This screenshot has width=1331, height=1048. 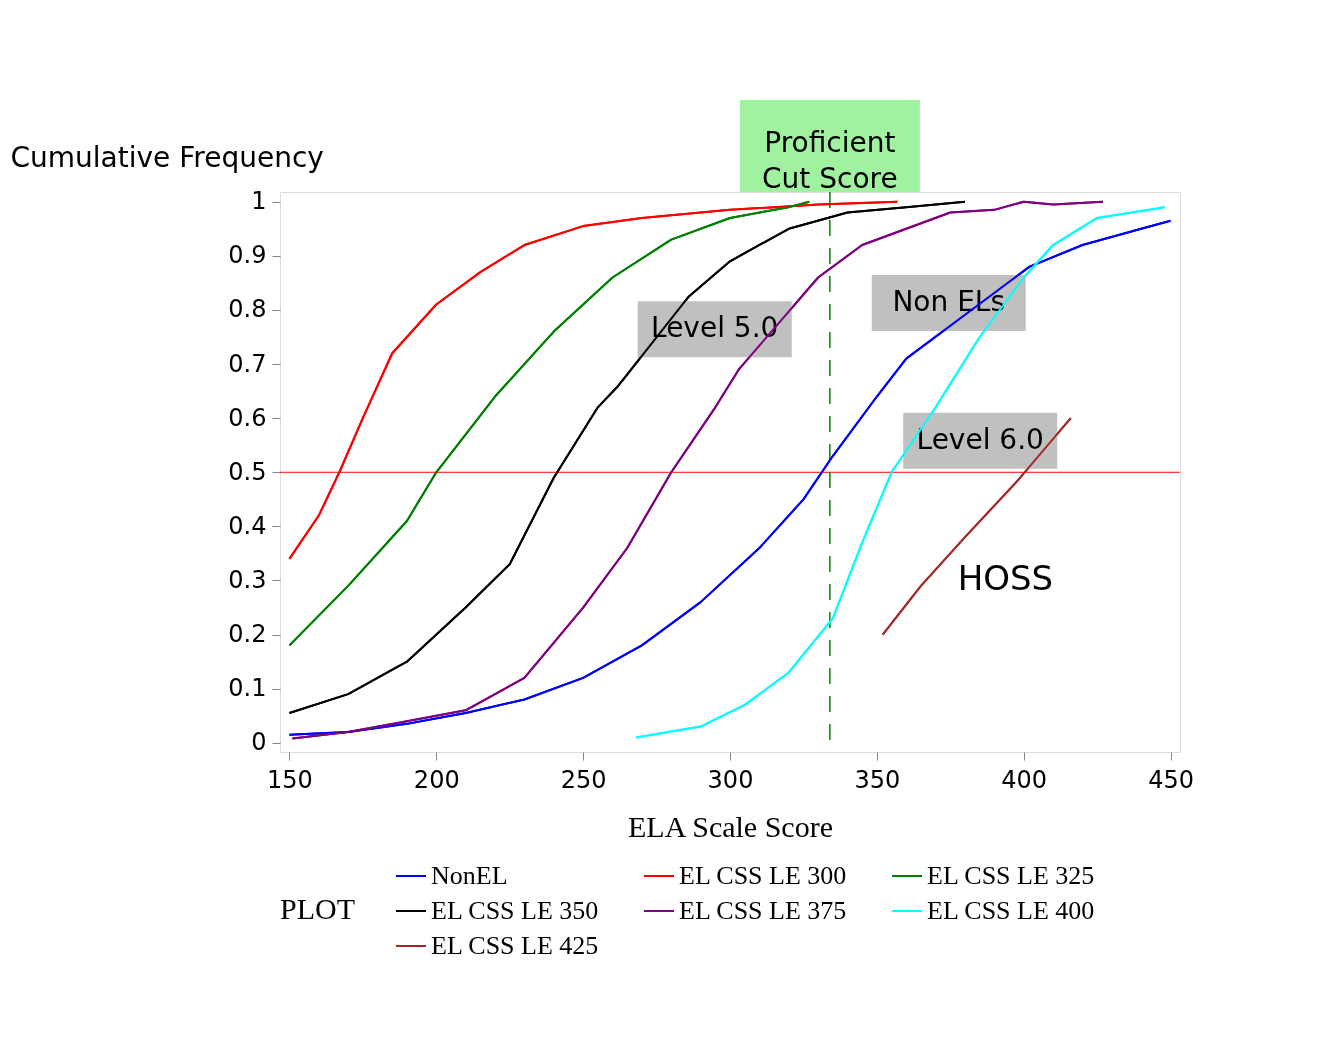 I want to click on x-tick-label: 150, so click(x=290, y=779).